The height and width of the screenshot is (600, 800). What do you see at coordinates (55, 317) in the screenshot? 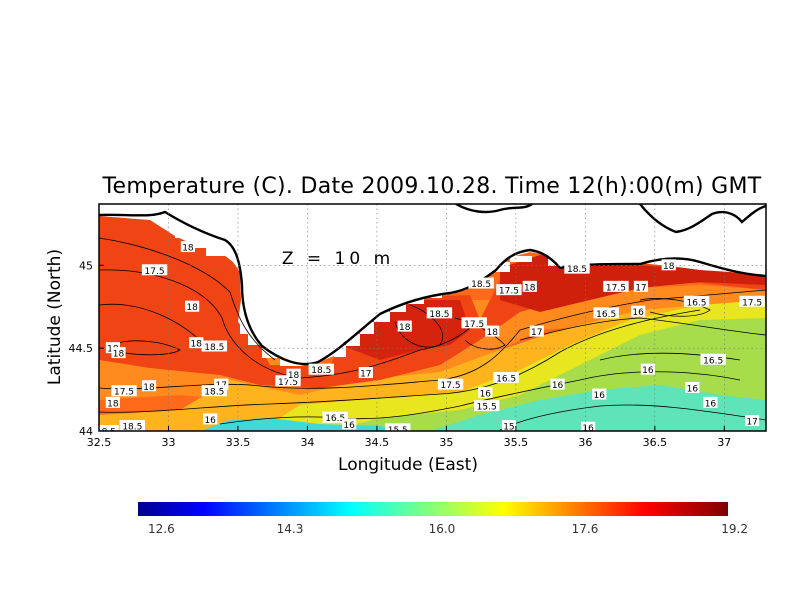
I see `y-axis-label: Latitude (North)` at bounding box center [55, 317].